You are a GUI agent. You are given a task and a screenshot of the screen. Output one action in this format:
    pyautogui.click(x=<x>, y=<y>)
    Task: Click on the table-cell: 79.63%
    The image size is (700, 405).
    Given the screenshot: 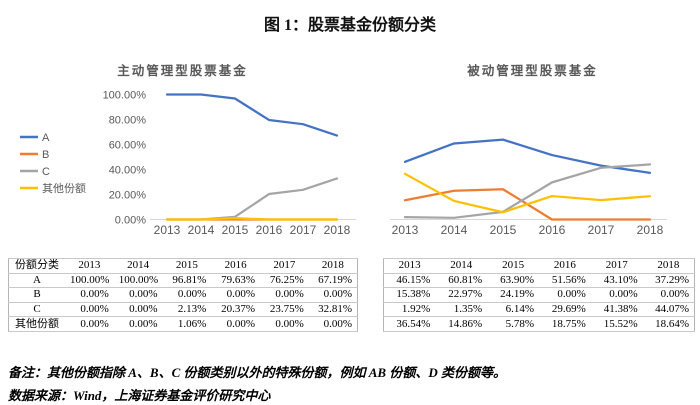 What is the action you would take?
    pyautogui.click(x=235, y=280)
    